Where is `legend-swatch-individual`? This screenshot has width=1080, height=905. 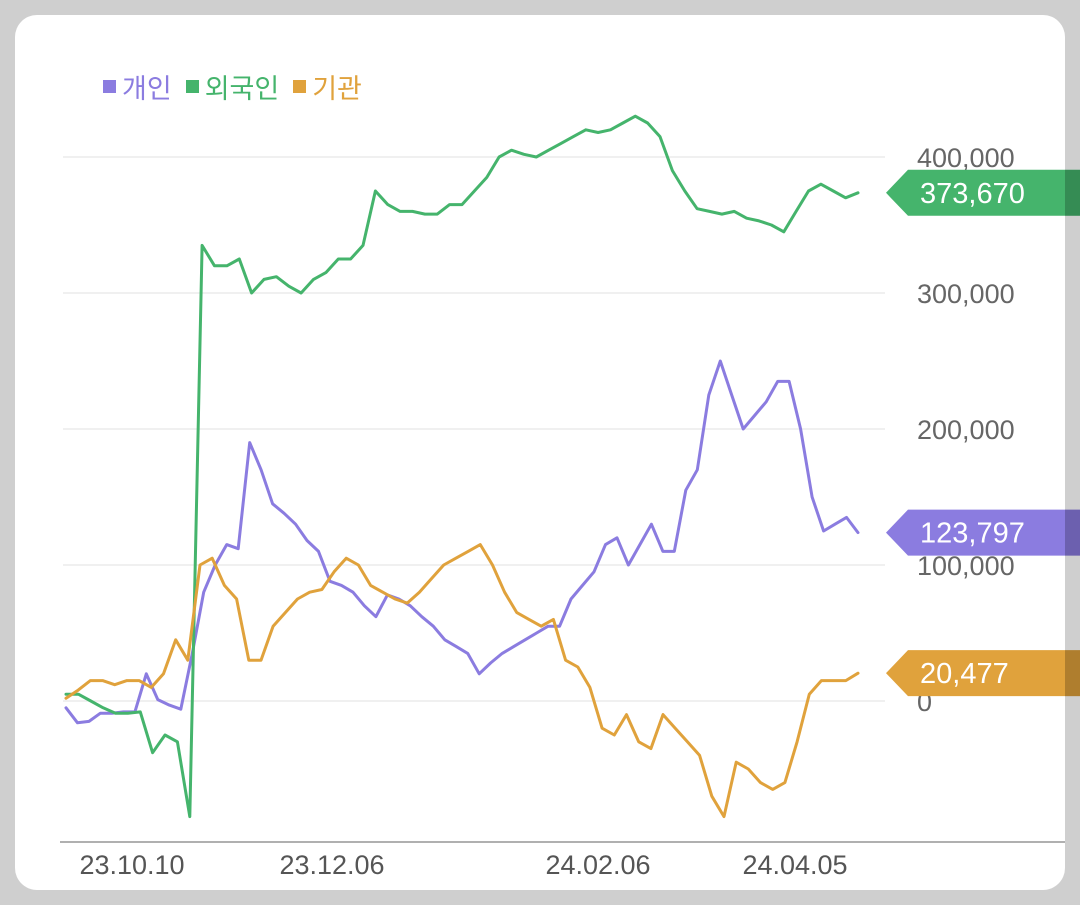
legend-swatch-individual is located at coordinates (109, 86).